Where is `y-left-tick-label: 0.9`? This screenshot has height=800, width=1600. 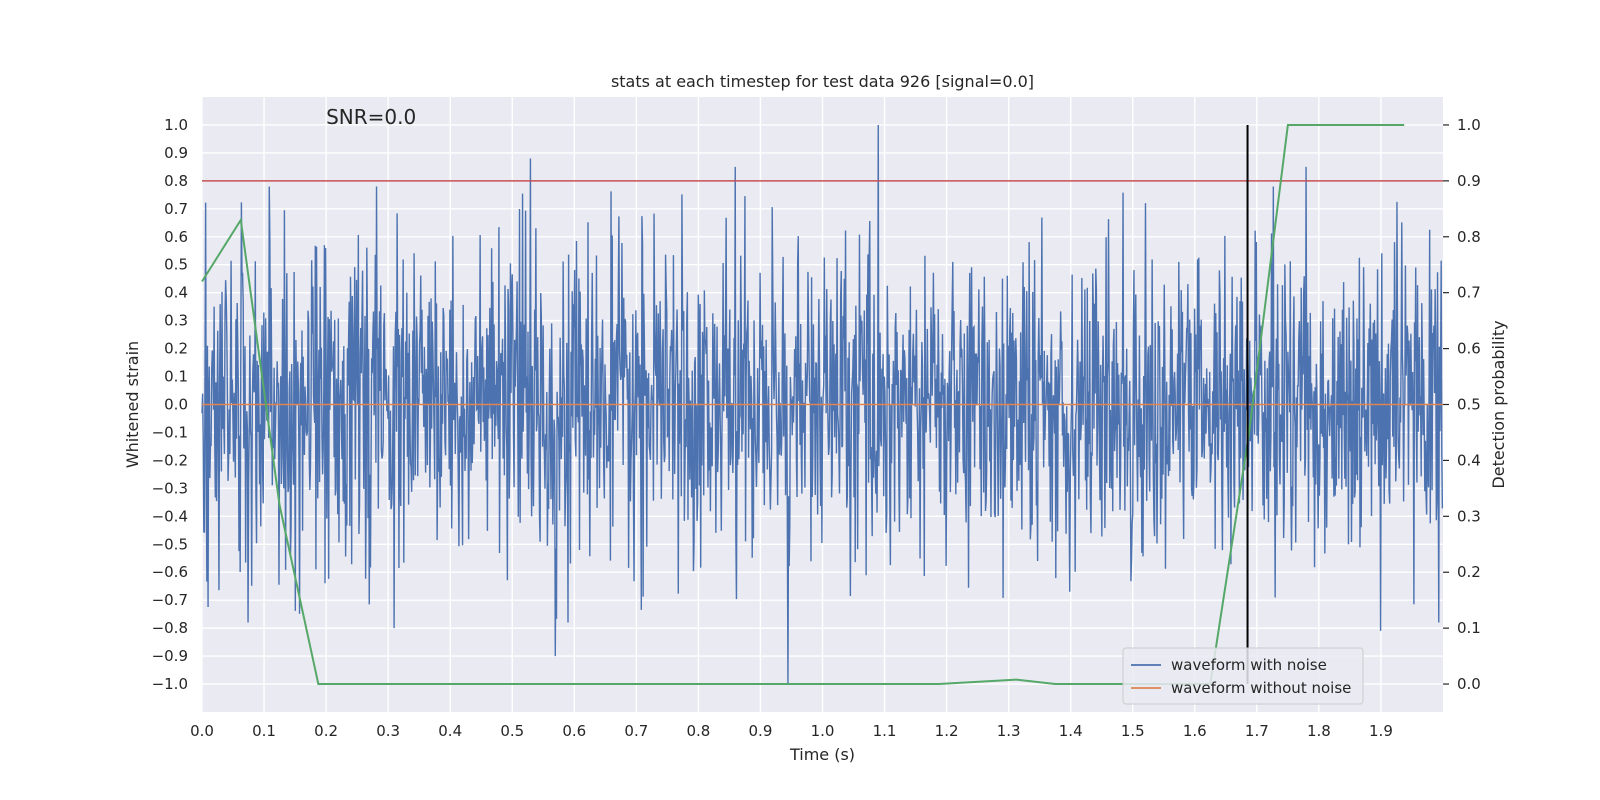
y-left-tick-label: 0.9 is located at coordinates (176, 153).